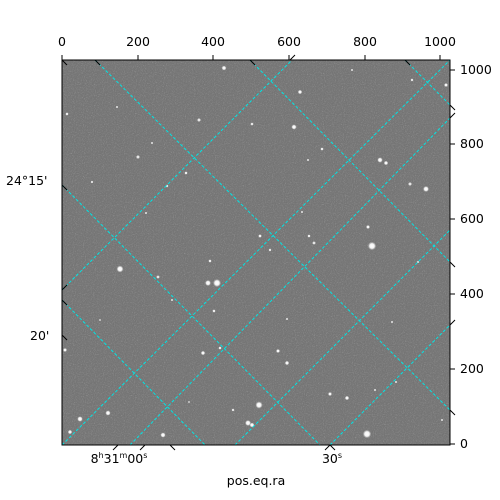  Describe the element at coordinates (289, 41) in the screenshot. I see `top-tick-label: 600` at that location.